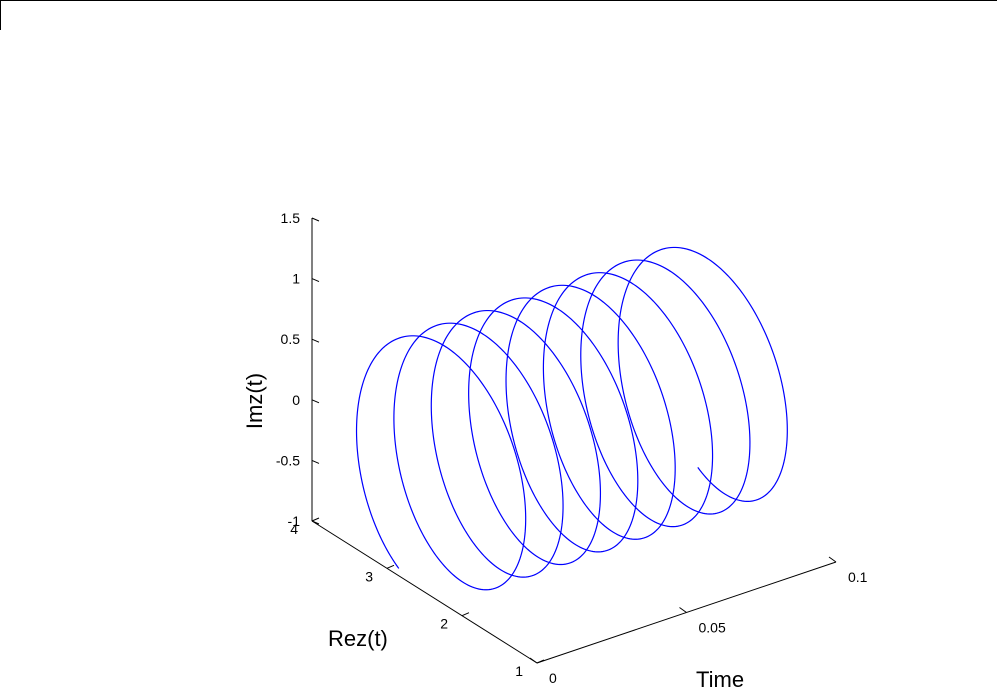  Describe the element at coordinates (358, 638) in the screenshot. I see `y-axis-title: Rez(t)` at that location.